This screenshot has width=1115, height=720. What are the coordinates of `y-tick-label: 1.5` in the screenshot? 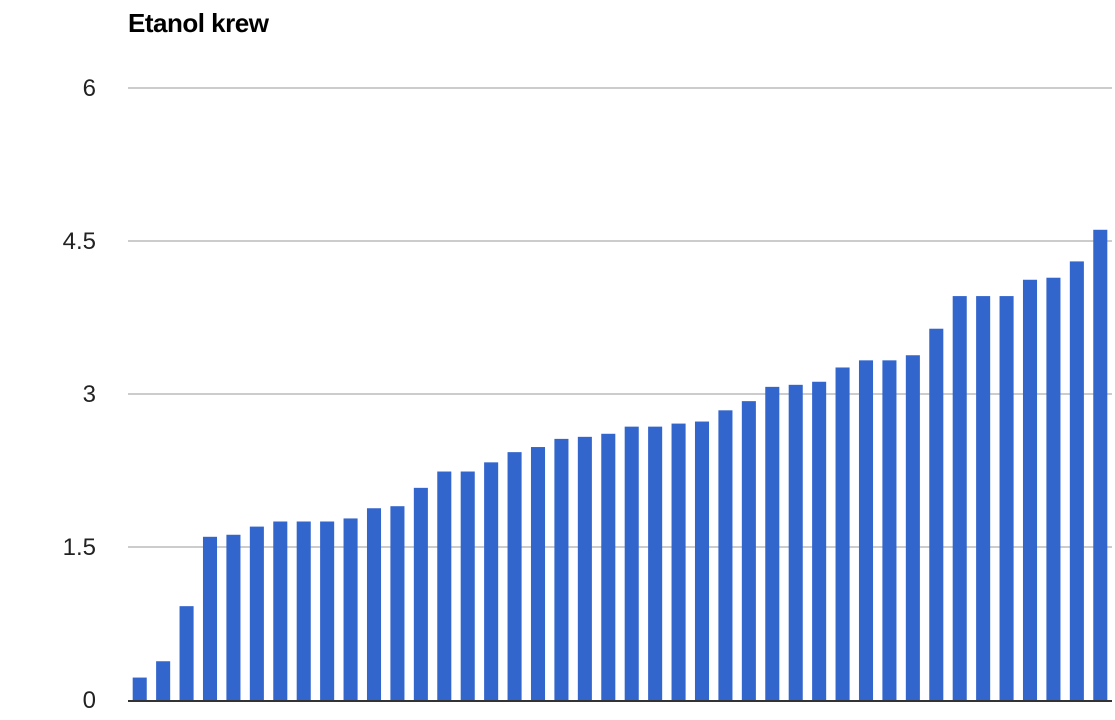 It's located at (79, 547).